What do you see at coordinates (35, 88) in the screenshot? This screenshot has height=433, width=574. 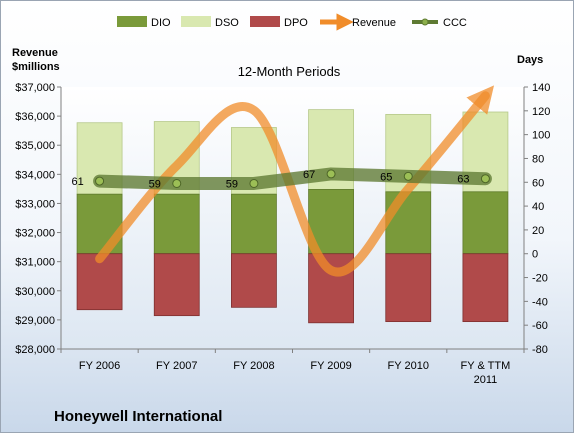 I see `left-axis-tick-label: $37,000` at bounding box center [35, 88].